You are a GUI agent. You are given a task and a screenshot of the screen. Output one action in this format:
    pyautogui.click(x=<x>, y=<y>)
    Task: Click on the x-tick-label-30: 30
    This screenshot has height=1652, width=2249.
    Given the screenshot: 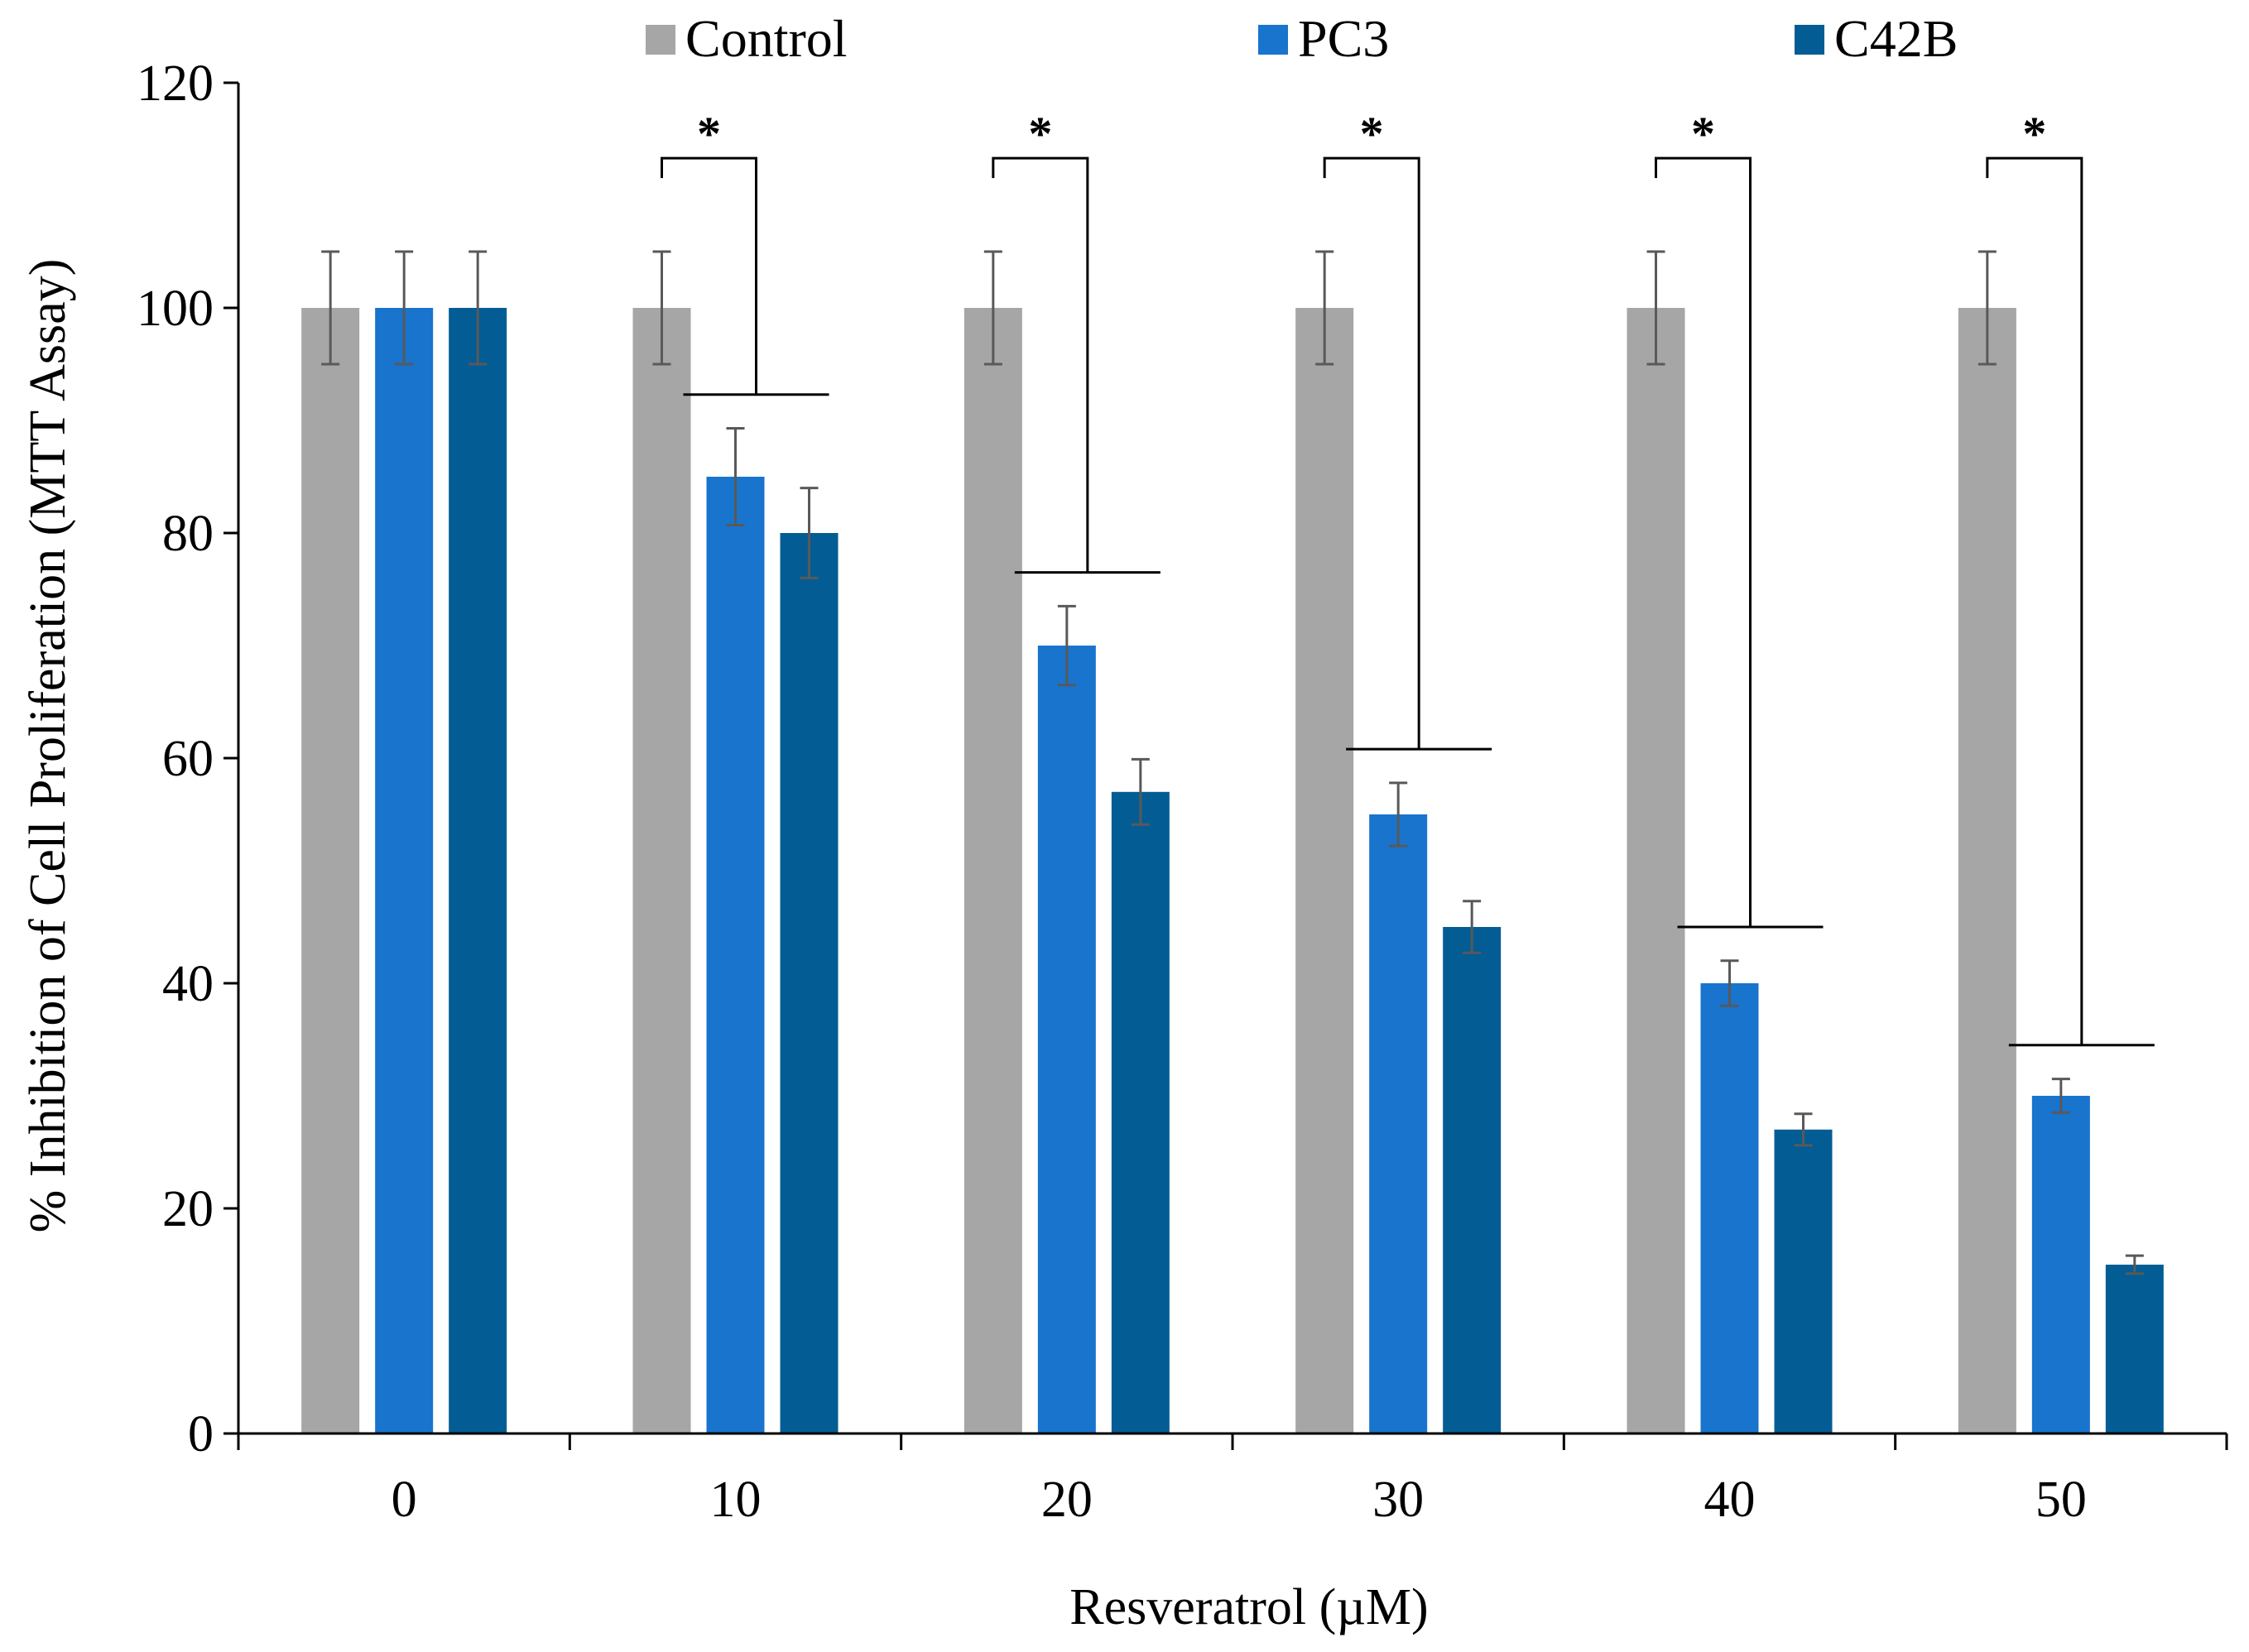 What is the action you would take?
    pyautogui.click(x=1398, y=1500)
    